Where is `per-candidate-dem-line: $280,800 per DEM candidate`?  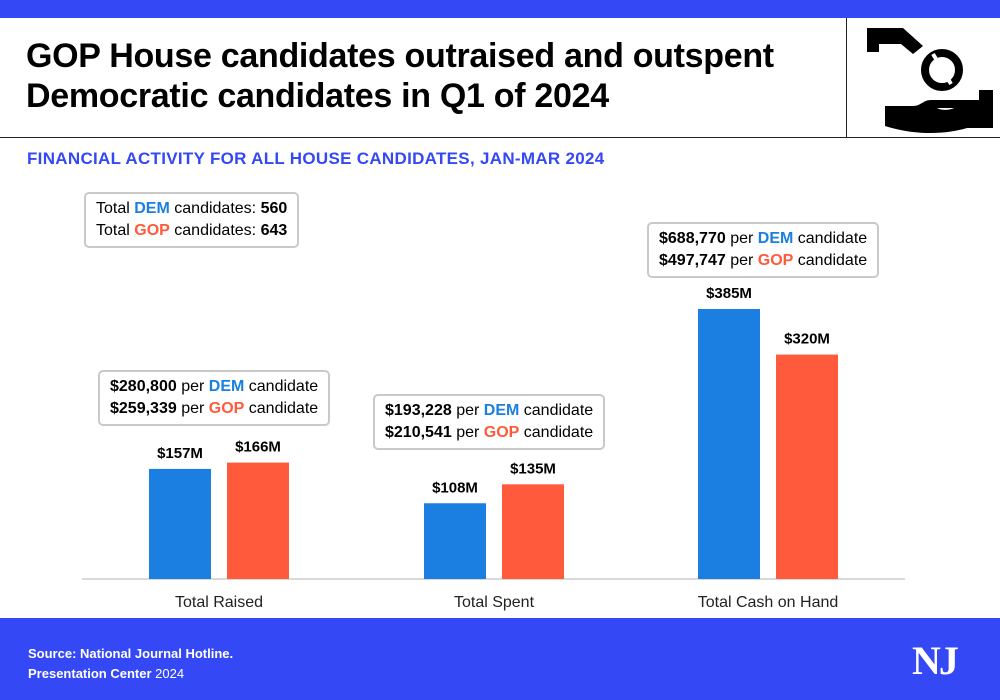 per-candidate-dem-line: $280,800 per DEM candidate is located at coordinates (214, 387).